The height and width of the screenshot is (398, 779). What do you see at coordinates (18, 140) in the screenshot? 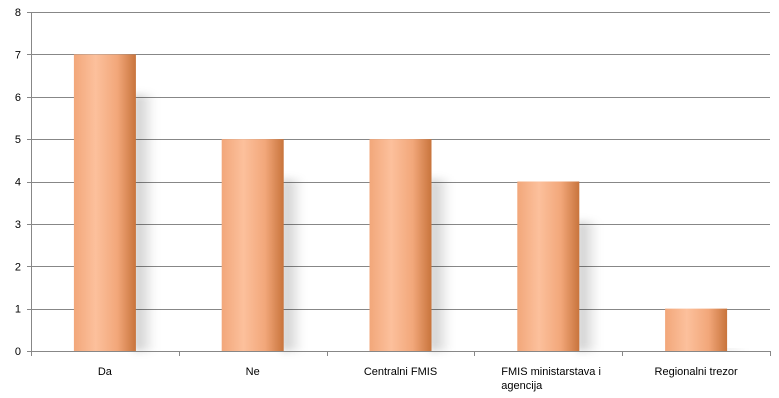
I see `y-tick-label-5: 5` at bounding box center [18, 140].